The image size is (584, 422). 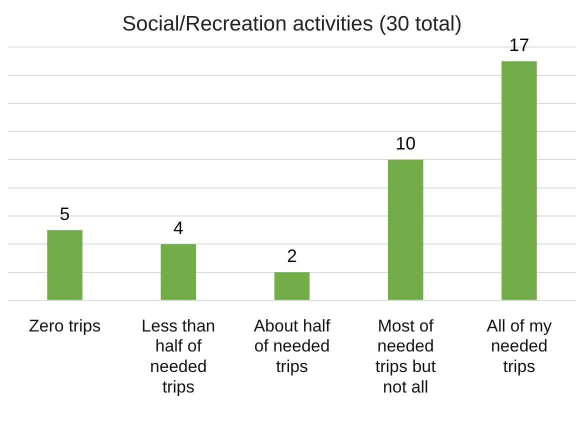 I want to click on chart-title: Social/Recreation activities (30 total), so click(x=292, y=24).